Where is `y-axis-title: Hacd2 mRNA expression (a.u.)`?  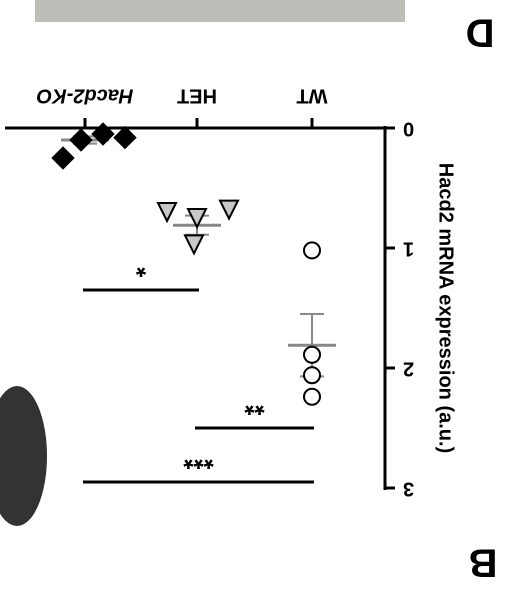 y-axis-title: Hacd2 mRNA expression (a.u.) is located at coordinates (446, 308).